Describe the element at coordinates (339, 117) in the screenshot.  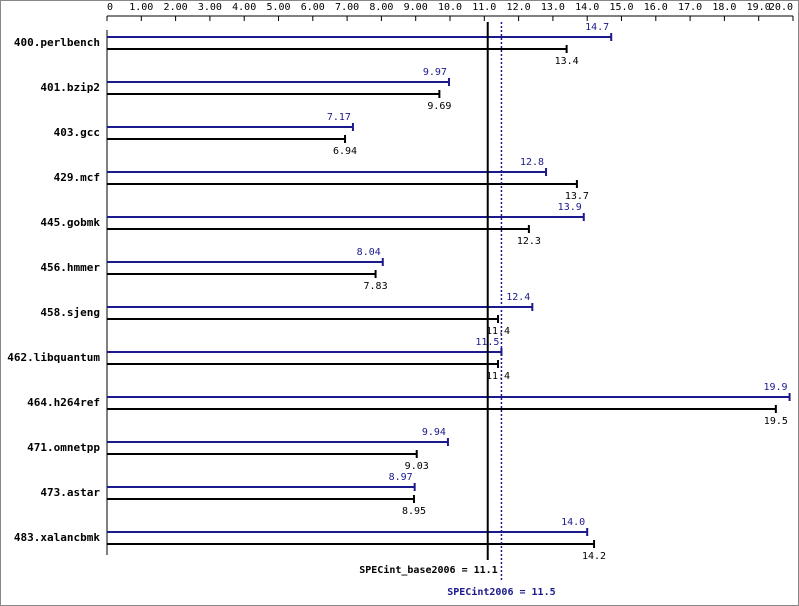
I see `value-label: 7.17` at that location.